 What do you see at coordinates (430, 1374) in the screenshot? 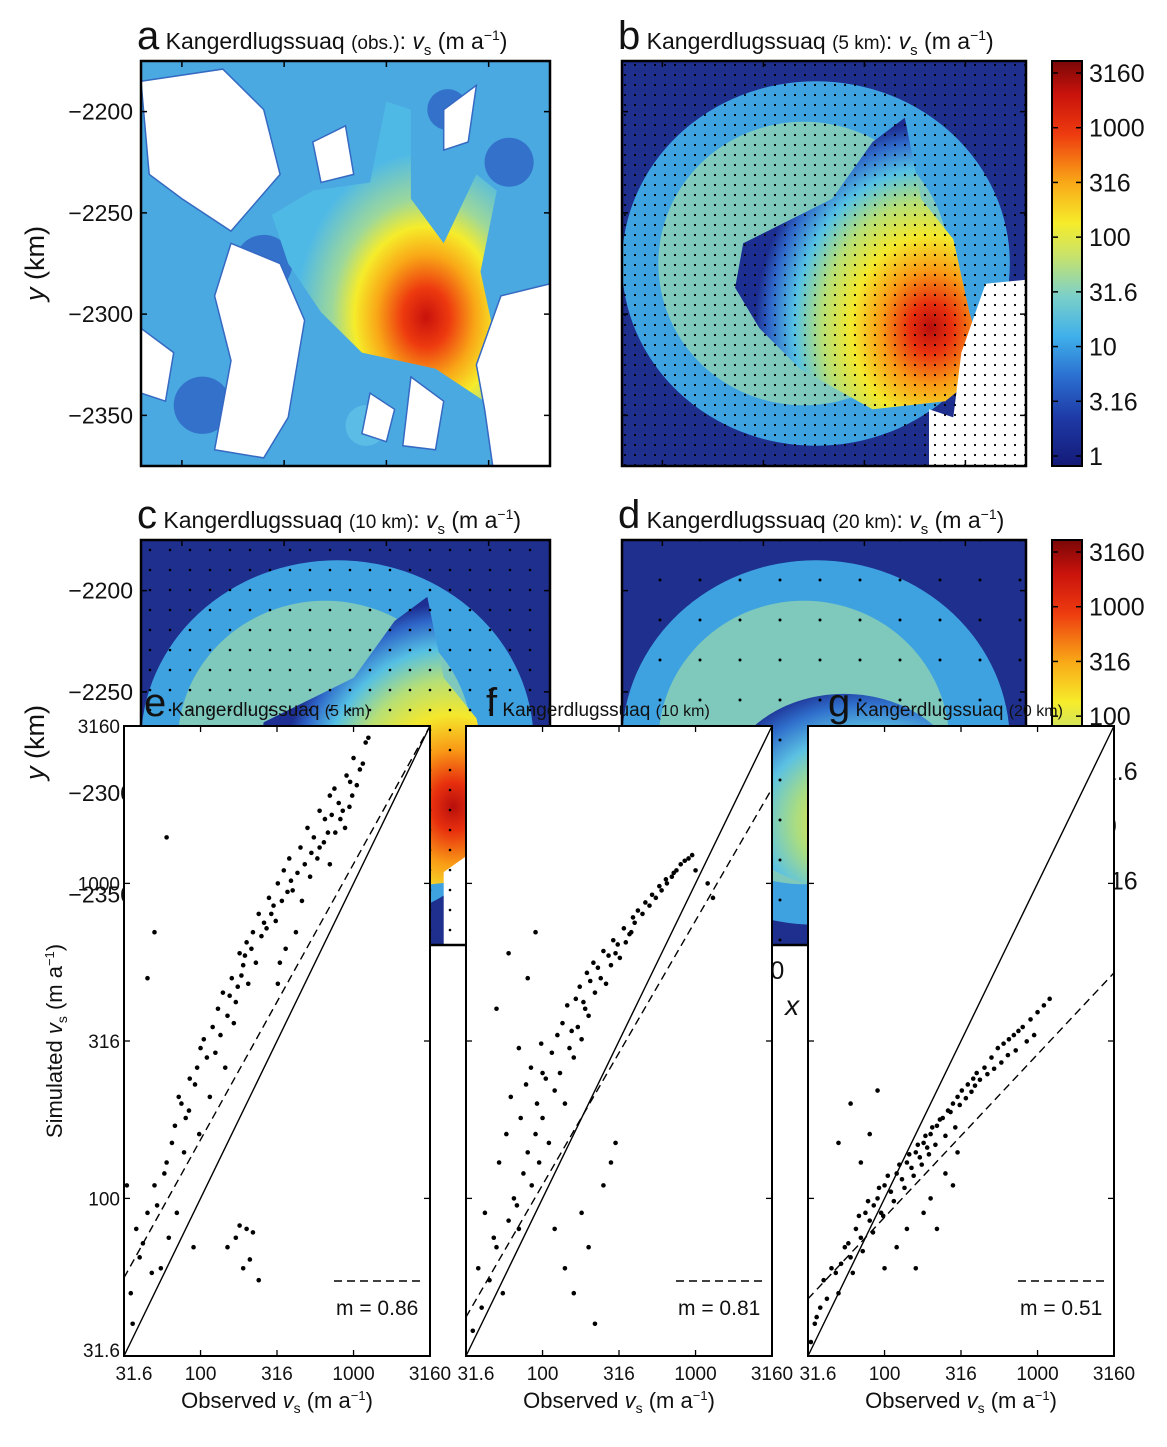
I see `scatter-x-tick-label: 3160` at bounding box center [430, 1374].